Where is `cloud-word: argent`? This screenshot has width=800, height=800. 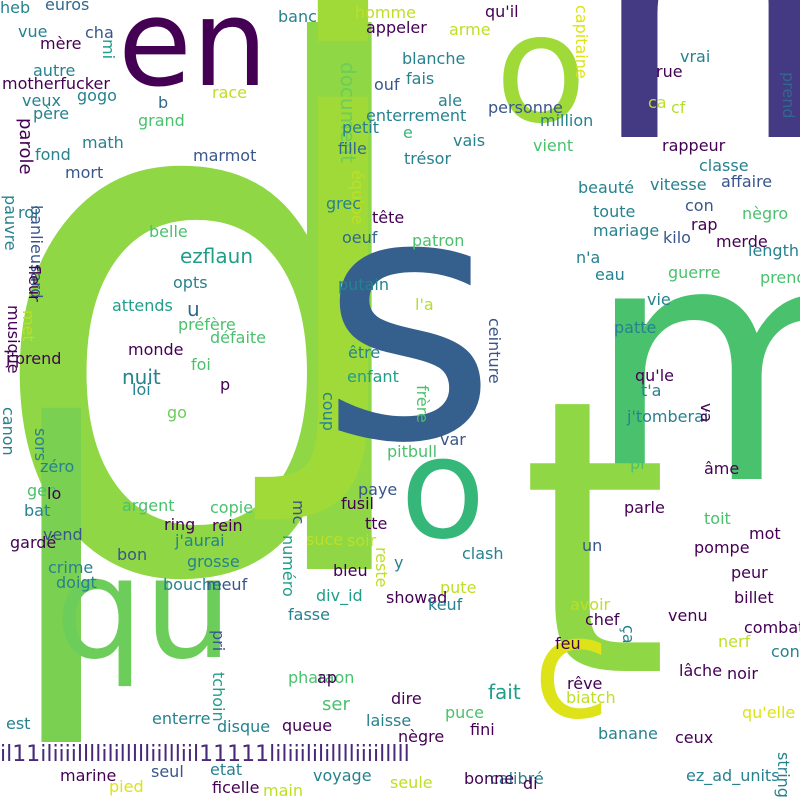 cloud-word: argent is located at coordinates (148, 505).